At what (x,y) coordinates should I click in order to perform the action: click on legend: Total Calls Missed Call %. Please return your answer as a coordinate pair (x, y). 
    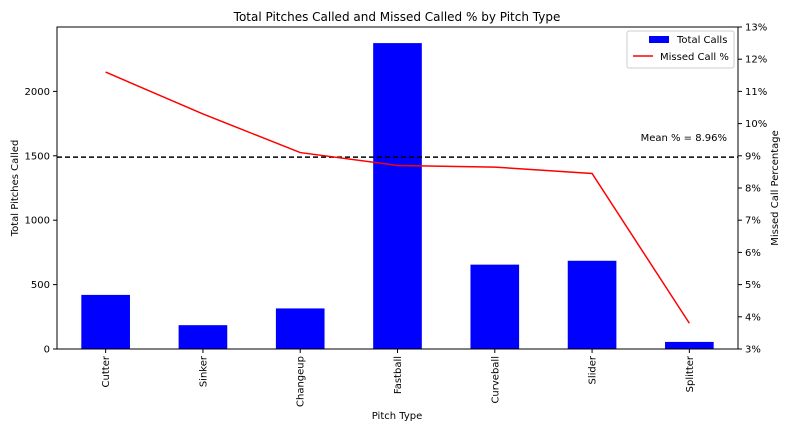
    Looking at the image, I should click on (680, 49).